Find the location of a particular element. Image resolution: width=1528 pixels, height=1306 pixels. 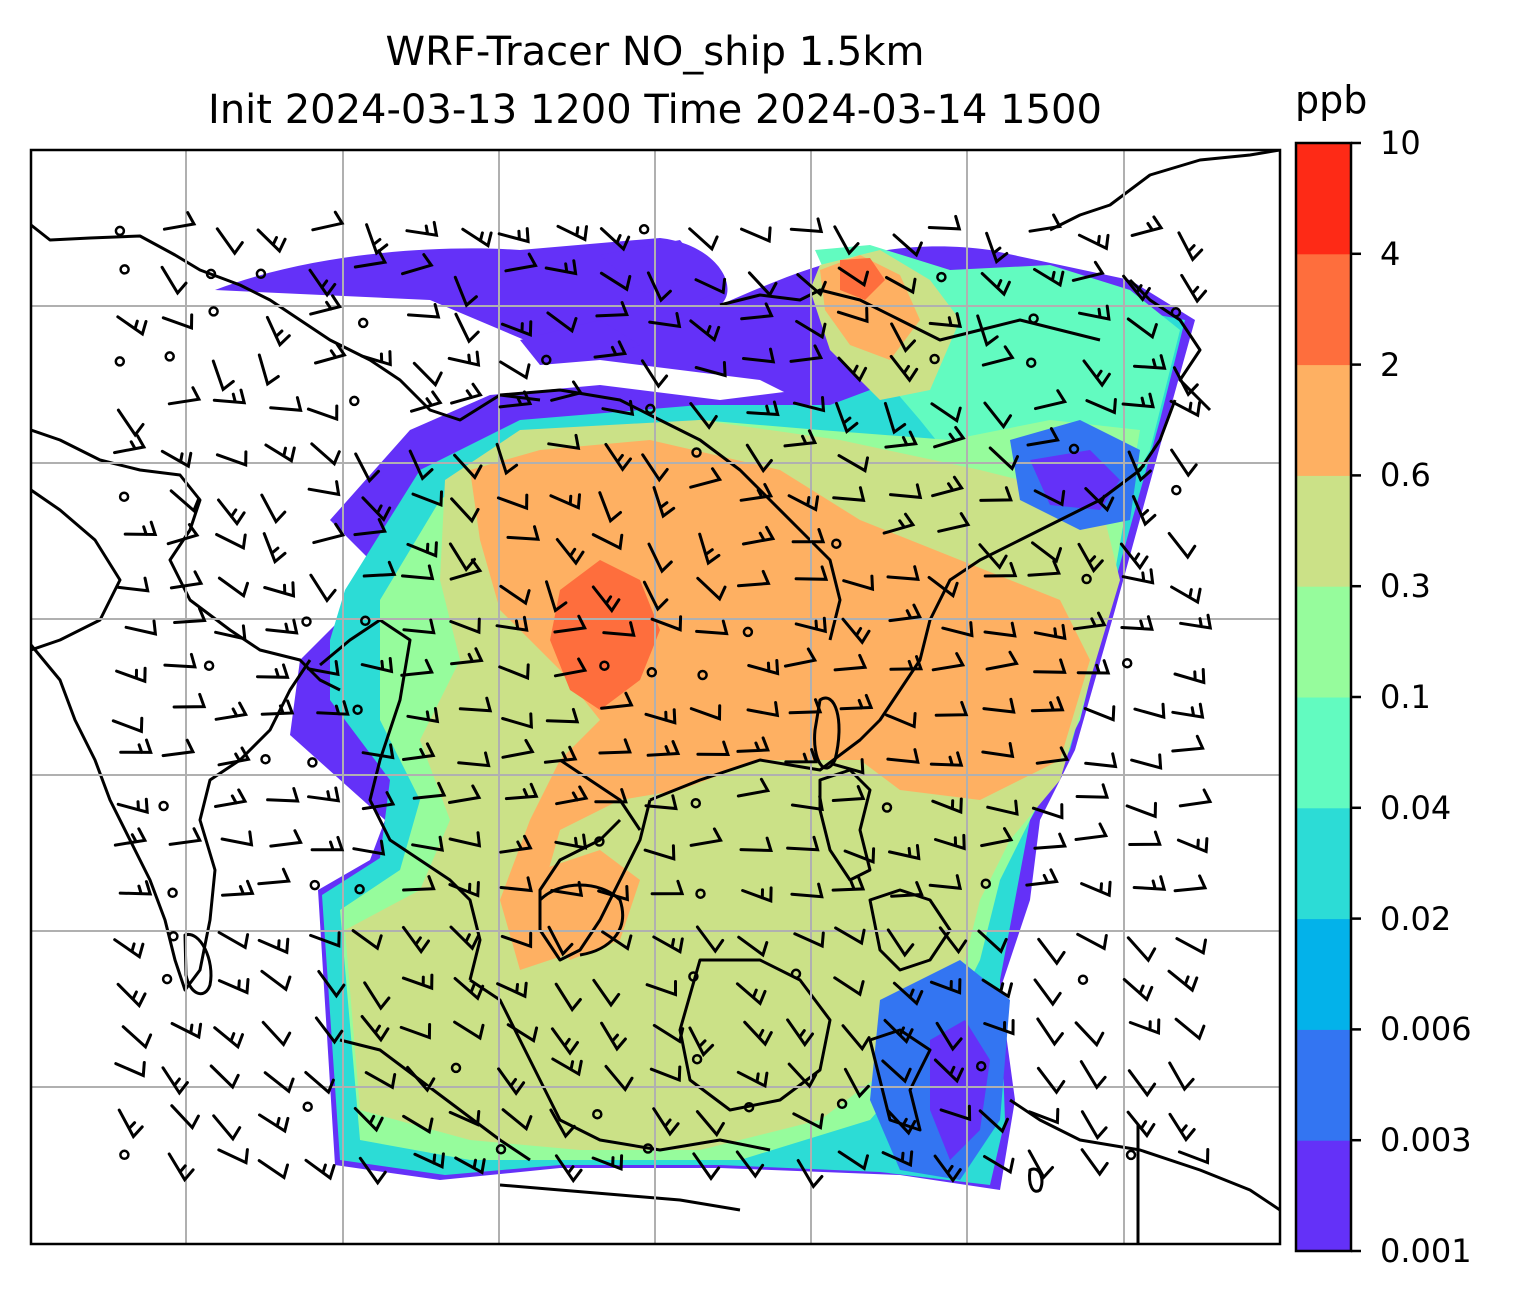

coastline-borneo is located at coordinates (755, 1035).